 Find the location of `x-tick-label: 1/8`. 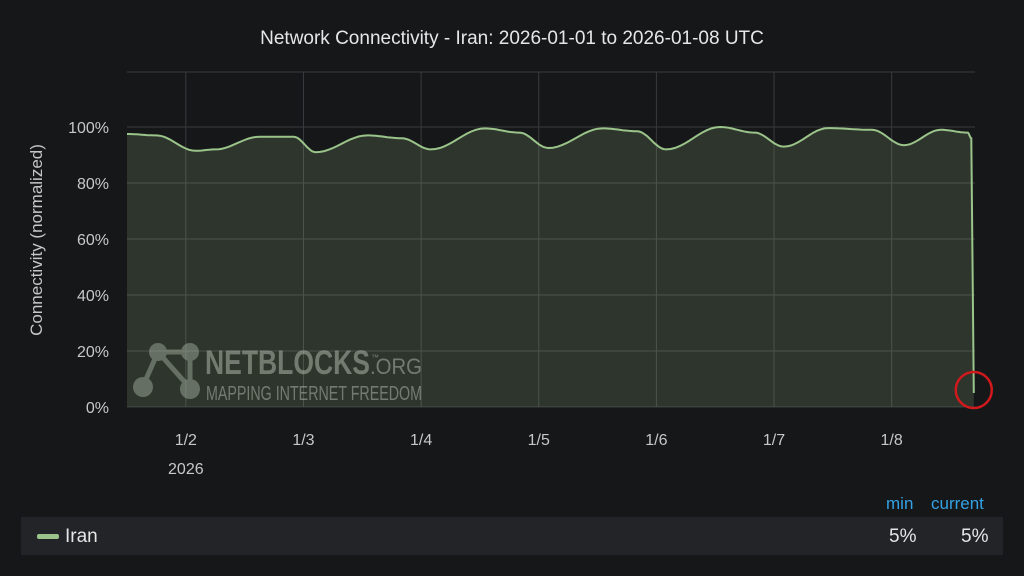

x-tick-label: 1/8 is located at coordinates (892, 440).